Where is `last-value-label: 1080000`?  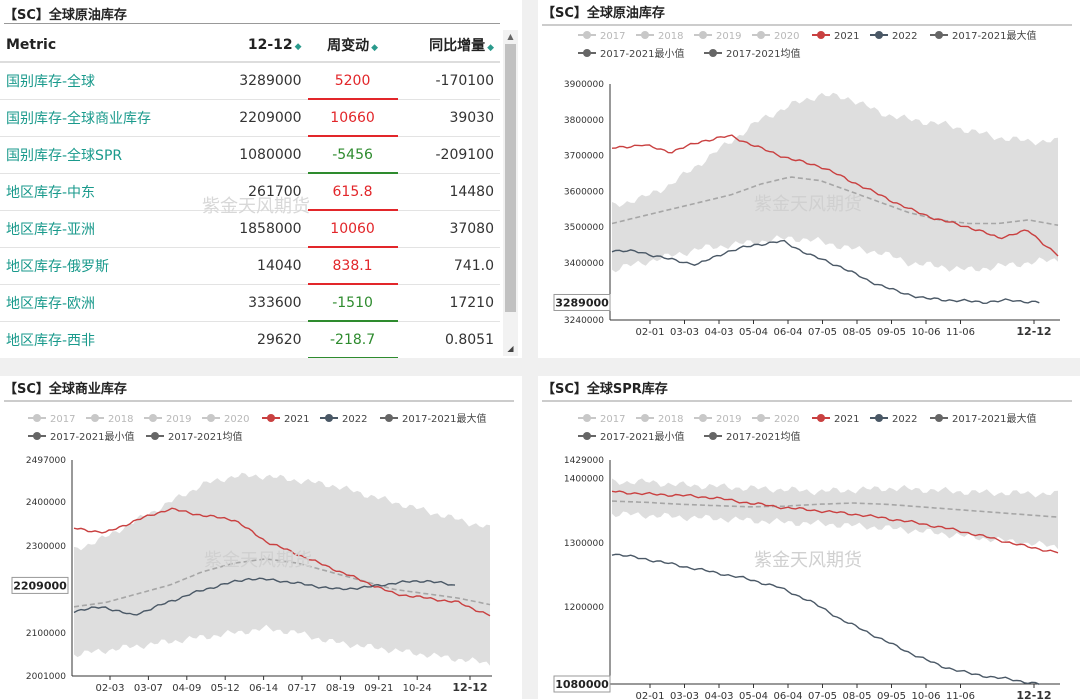
last-value-label: 1080000 is located at coordinates (582, 684).